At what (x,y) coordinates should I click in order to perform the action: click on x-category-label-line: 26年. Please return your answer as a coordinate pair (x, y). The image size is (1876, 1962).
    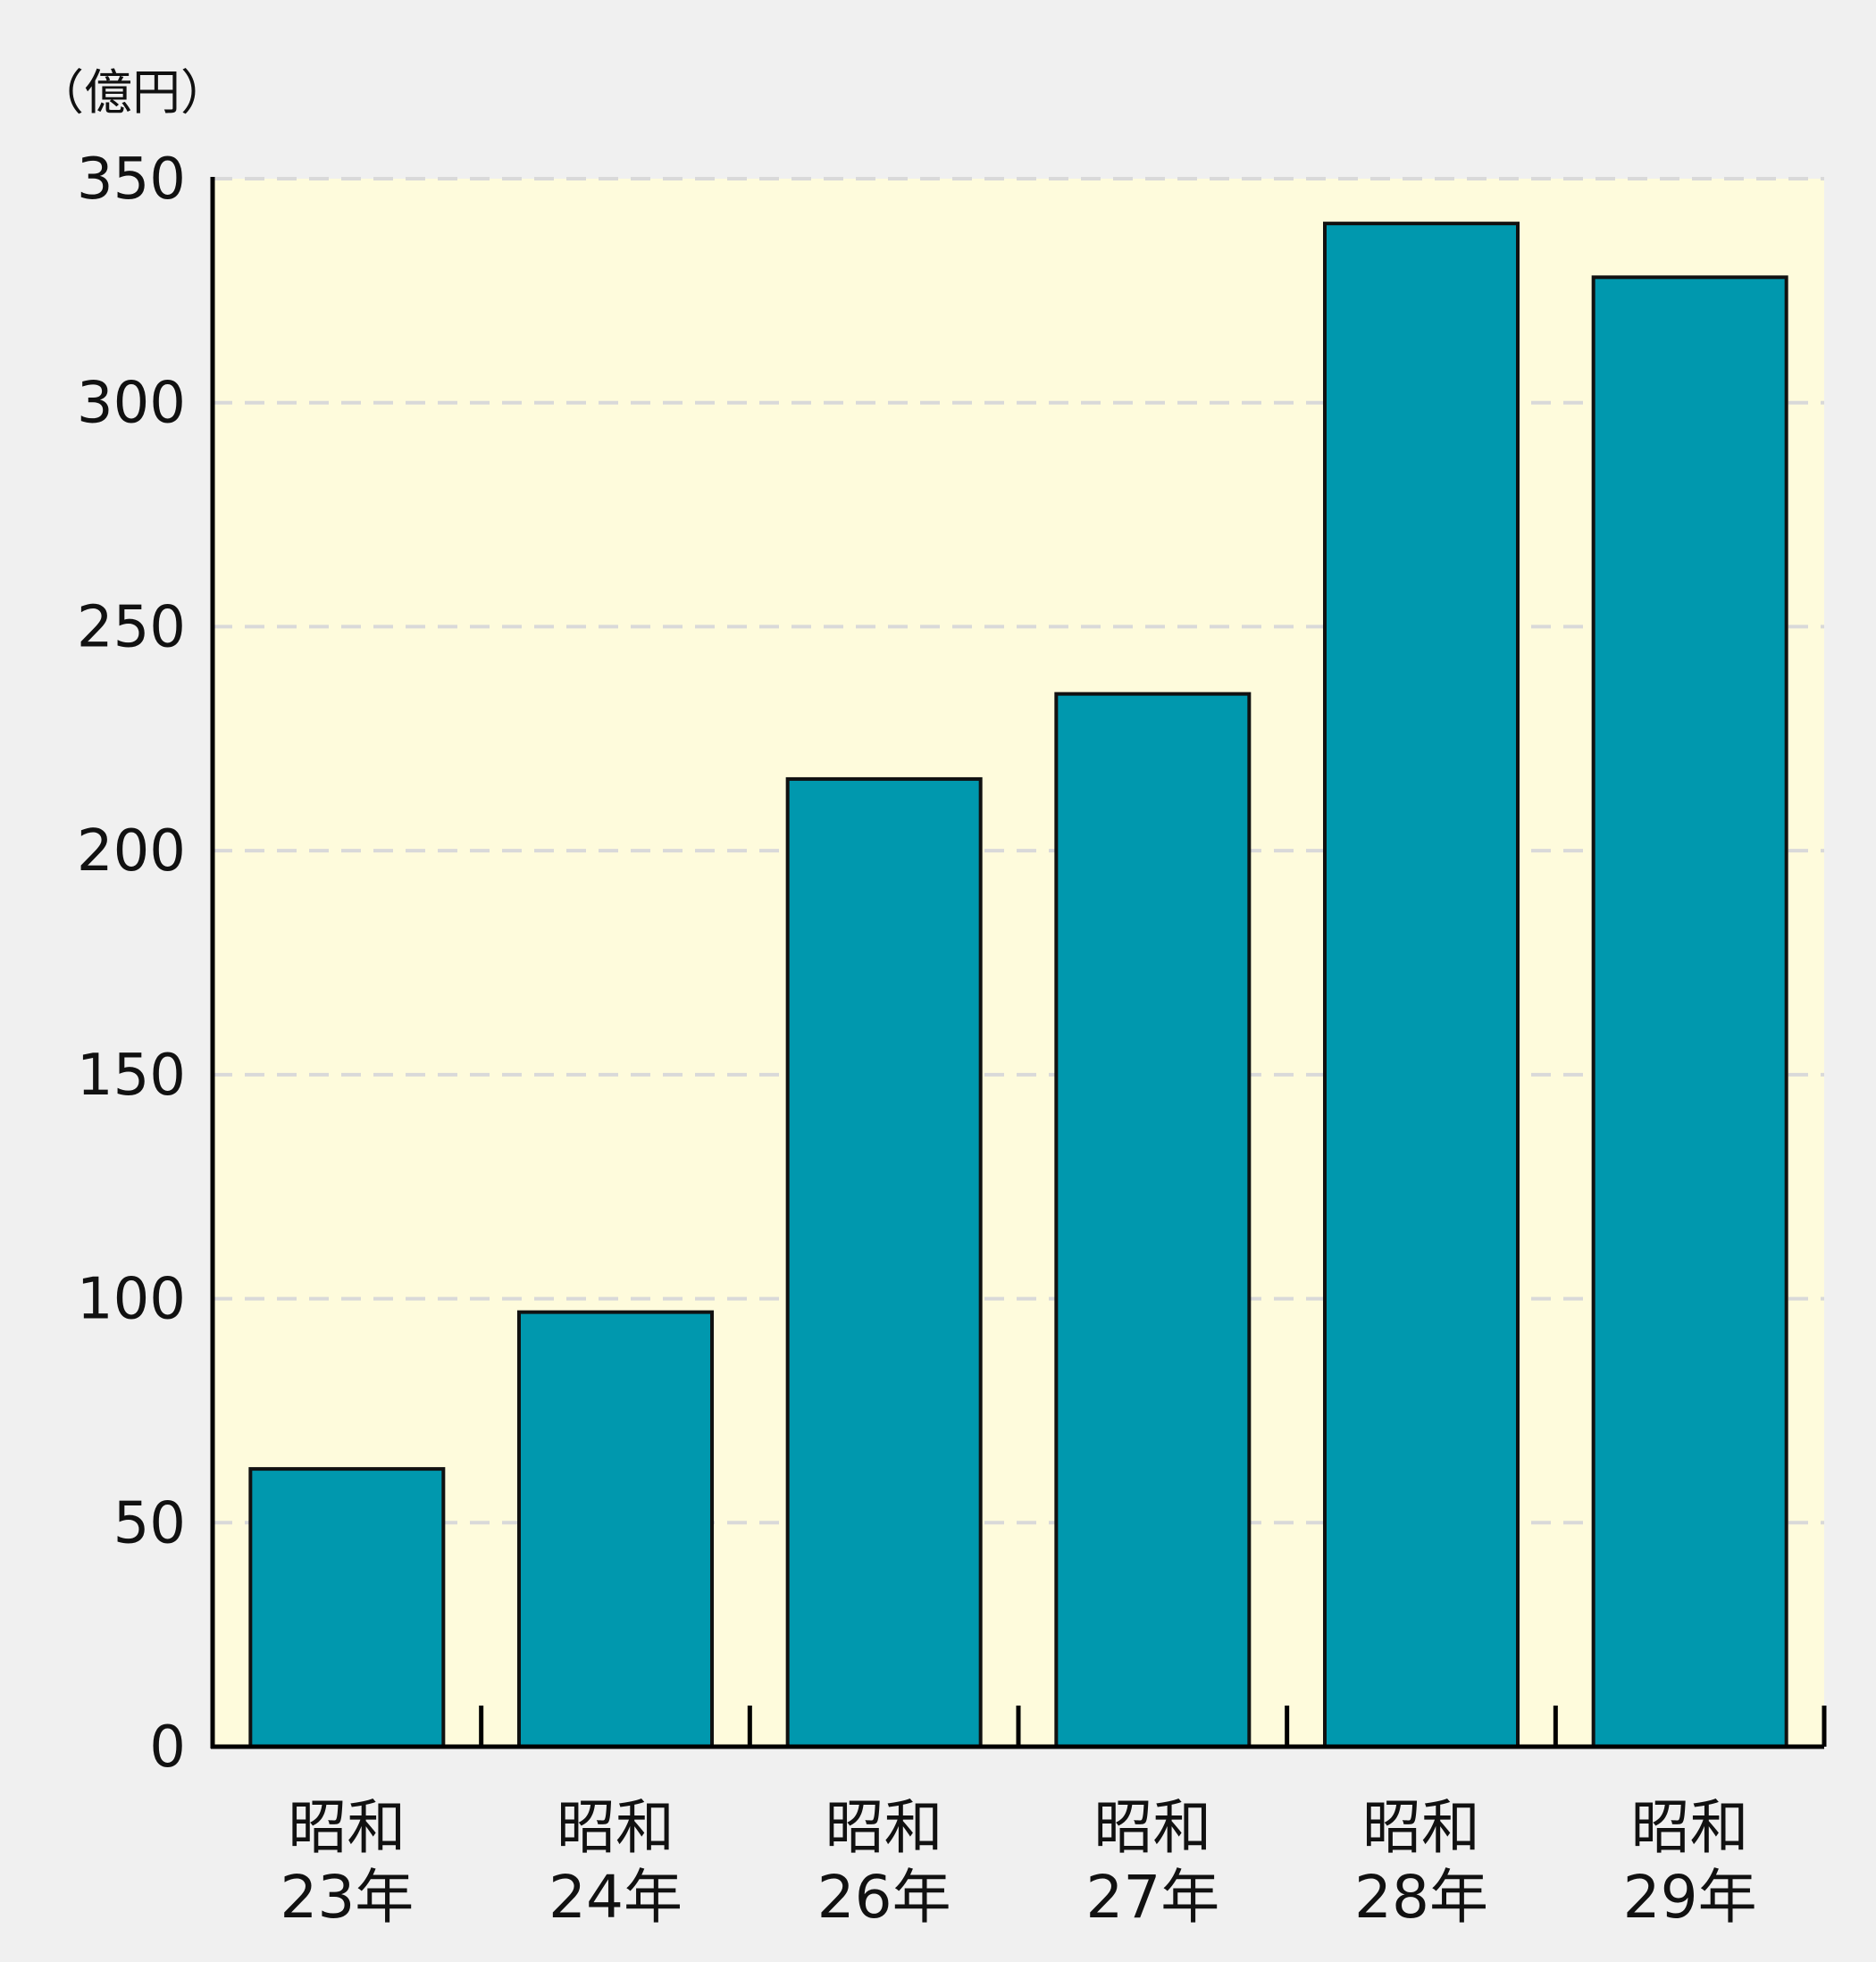
    Looking at the image, I should click on (884, 1897).